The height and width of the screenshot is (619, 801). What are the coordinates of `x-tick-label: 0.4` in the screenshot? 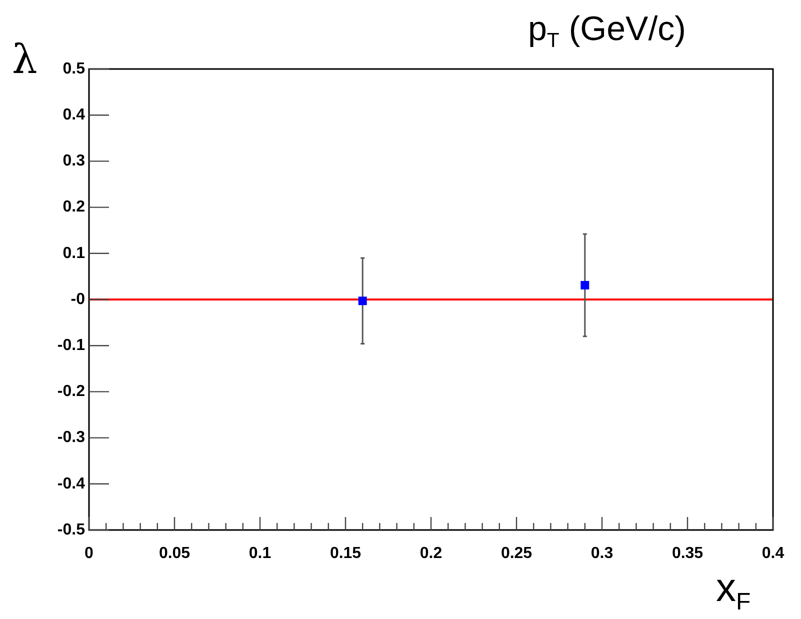 It's located at (773, 553).